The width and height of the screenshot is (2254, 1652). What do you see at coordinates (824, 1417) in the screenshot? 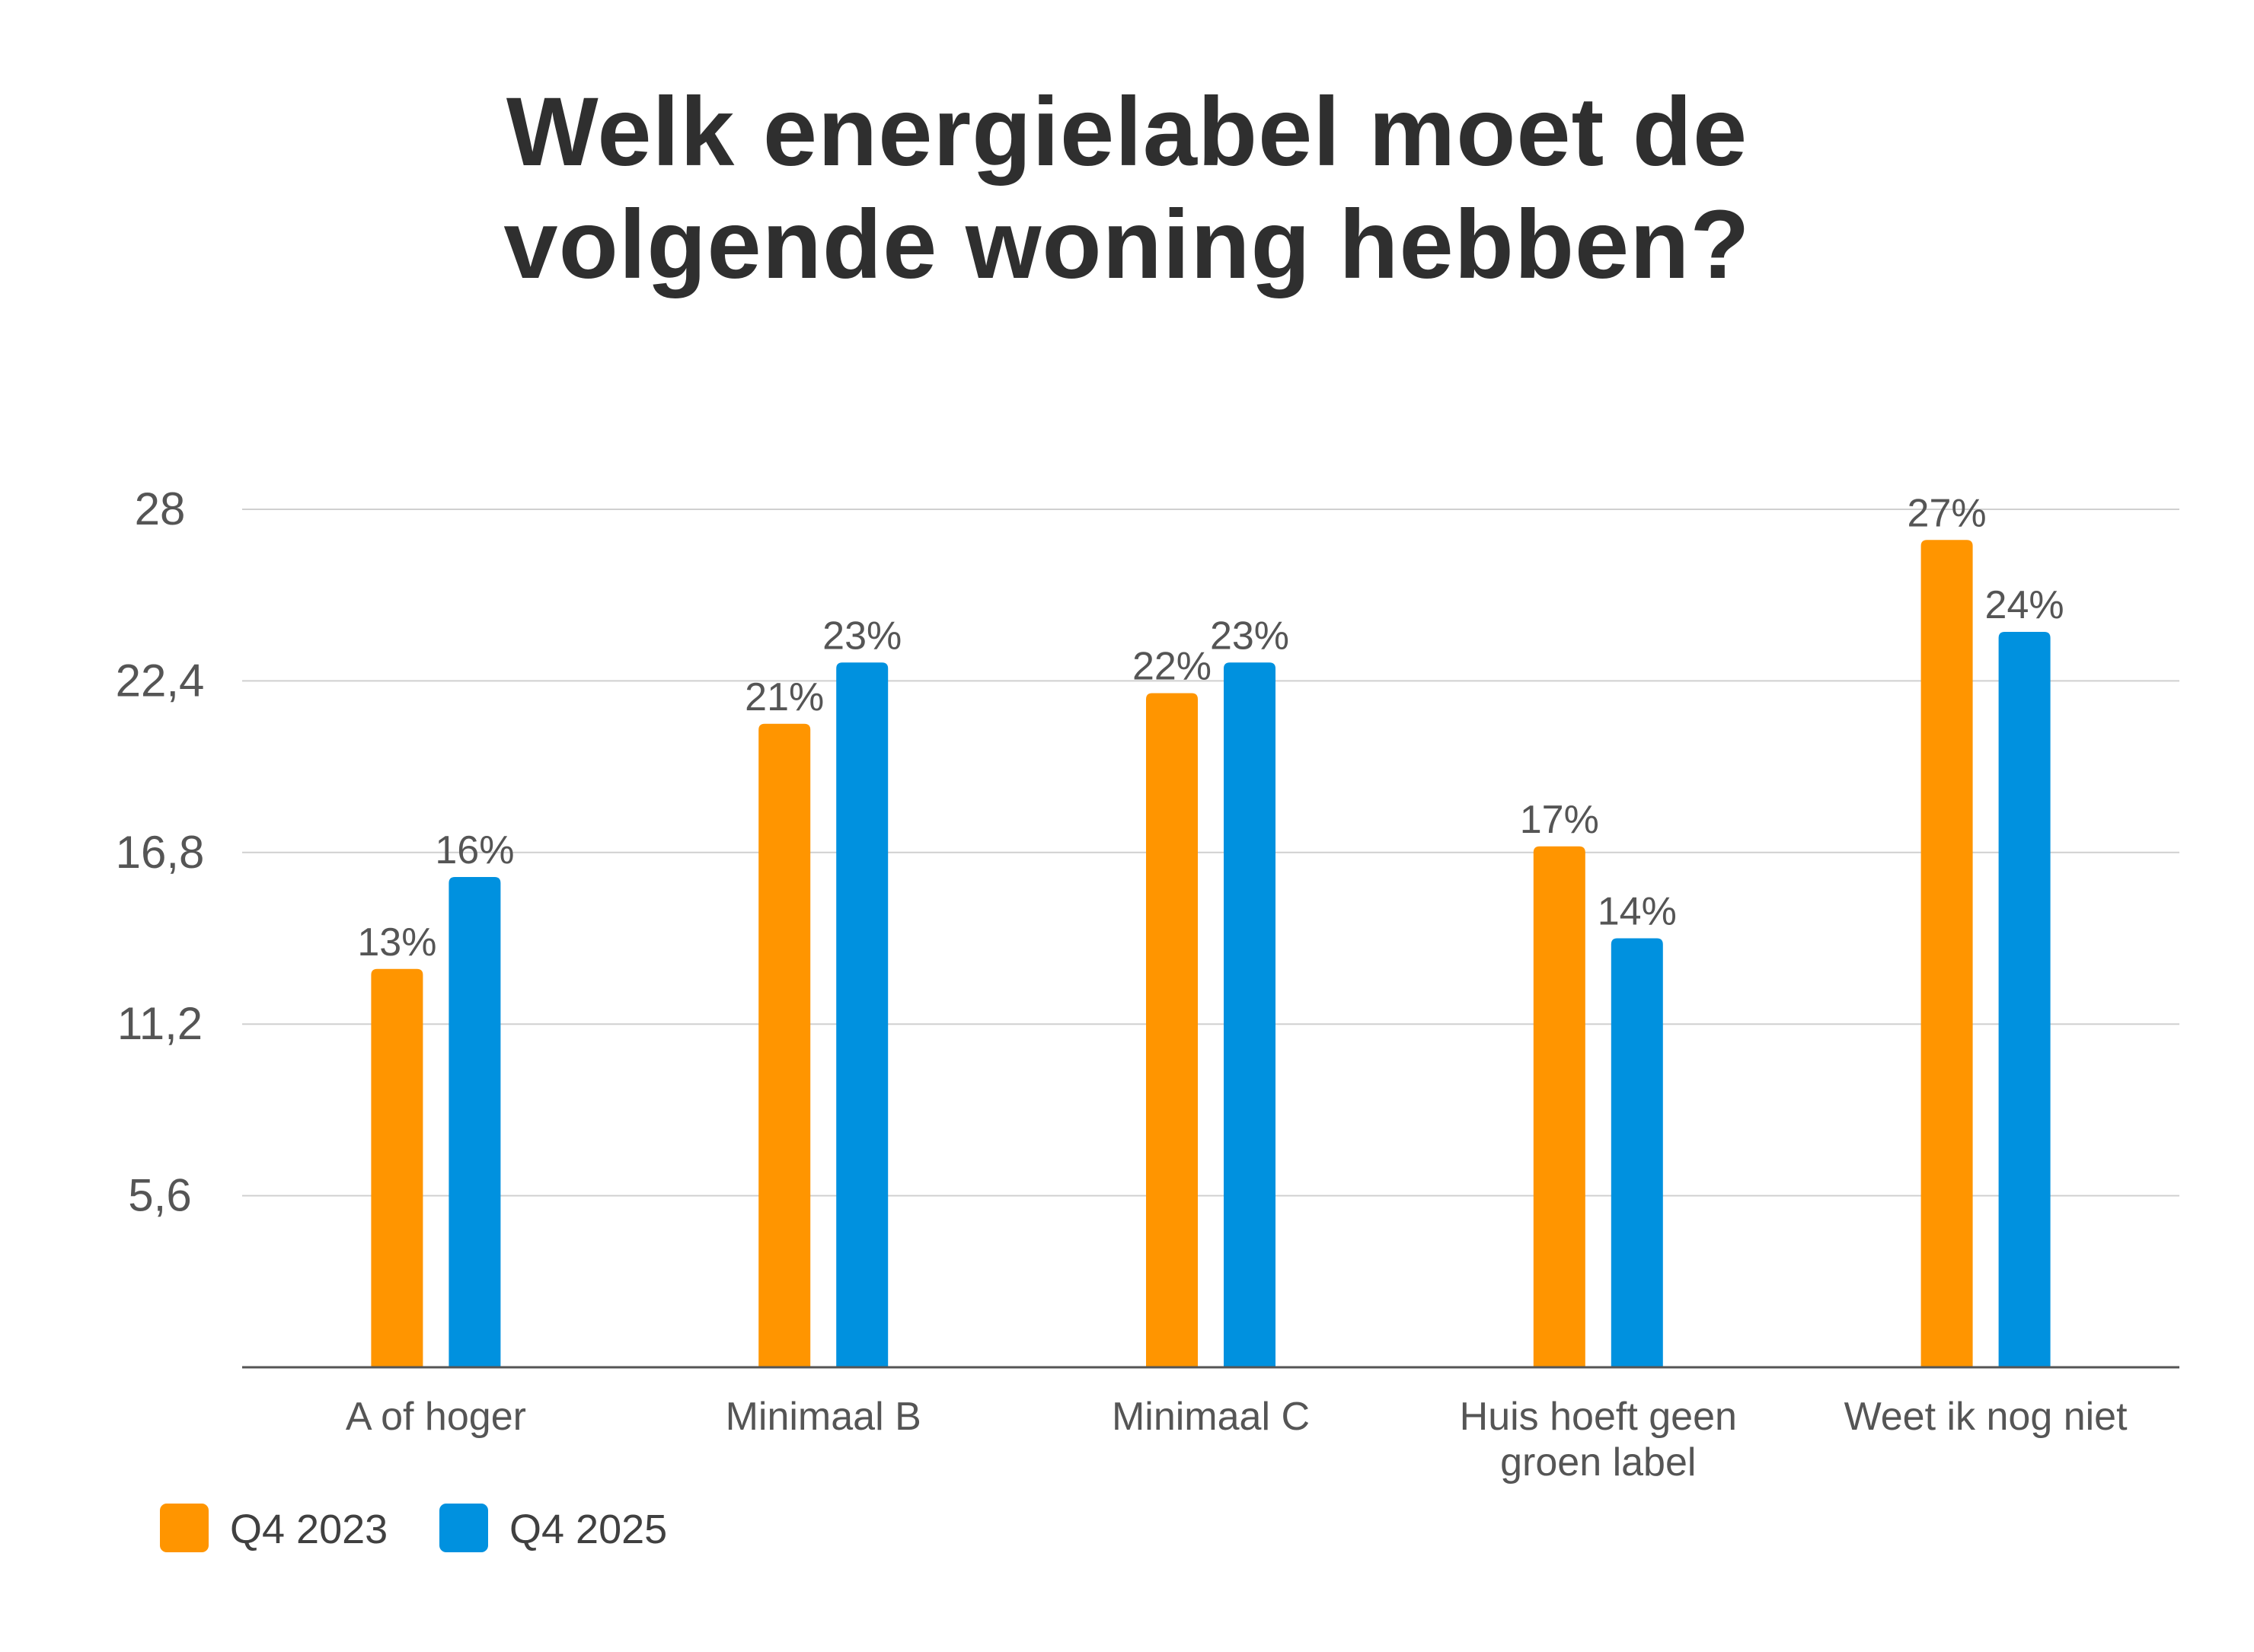
I see `x-tick-label: Minimaal B` at bounding box center [824, 1417].